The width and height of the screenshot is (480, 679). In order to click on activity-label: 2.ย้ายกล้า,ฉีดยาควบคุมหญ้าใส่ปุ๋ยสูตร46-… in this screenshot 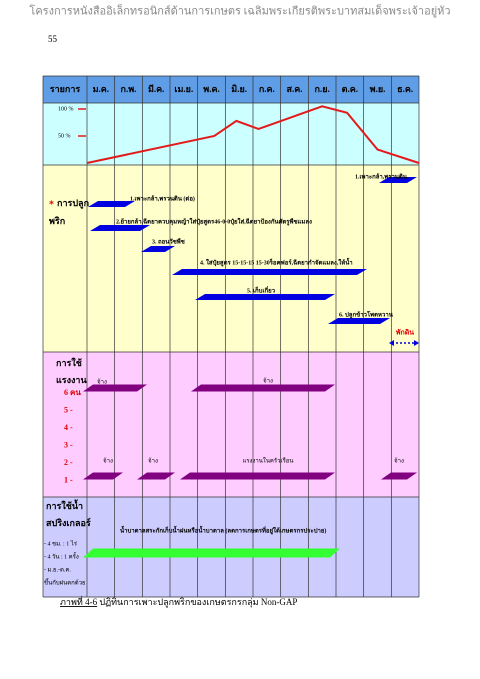, I will do `click(214, 221)`.